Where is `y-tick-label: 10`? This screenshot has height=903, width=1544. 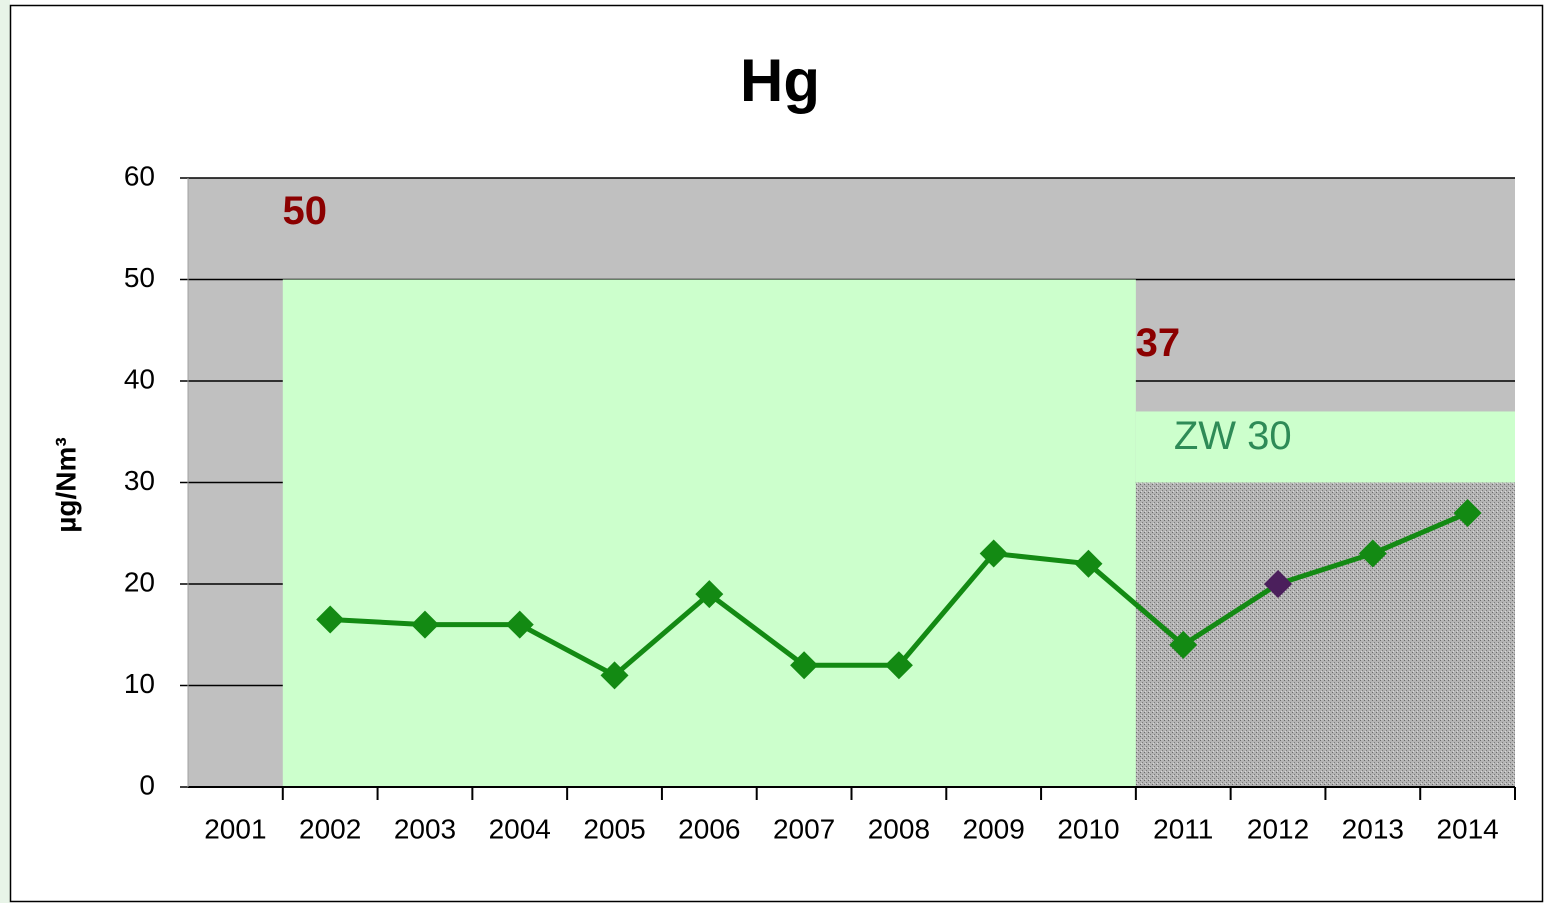 y-tick-label: 10 is located at coordinates (139, 683).